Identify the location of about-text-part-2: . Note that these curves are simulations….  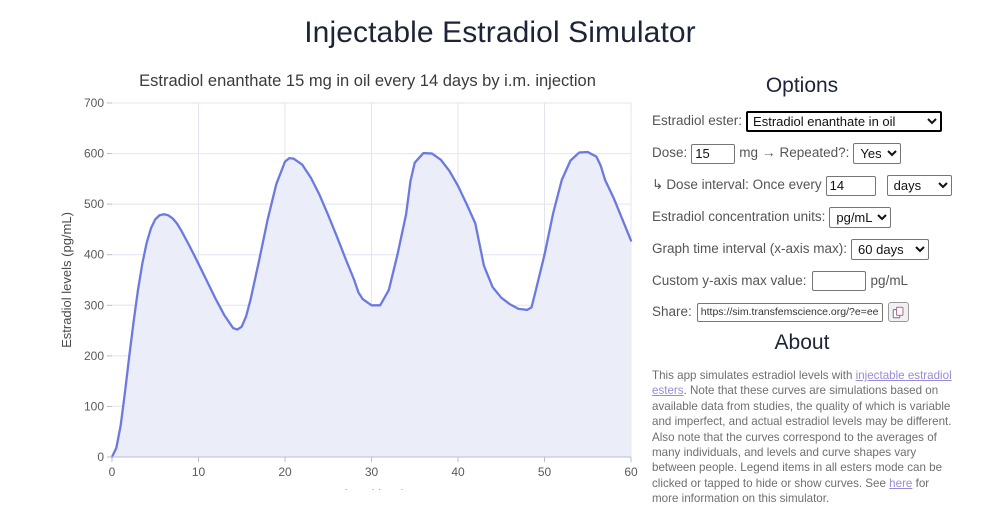
(802, 437).